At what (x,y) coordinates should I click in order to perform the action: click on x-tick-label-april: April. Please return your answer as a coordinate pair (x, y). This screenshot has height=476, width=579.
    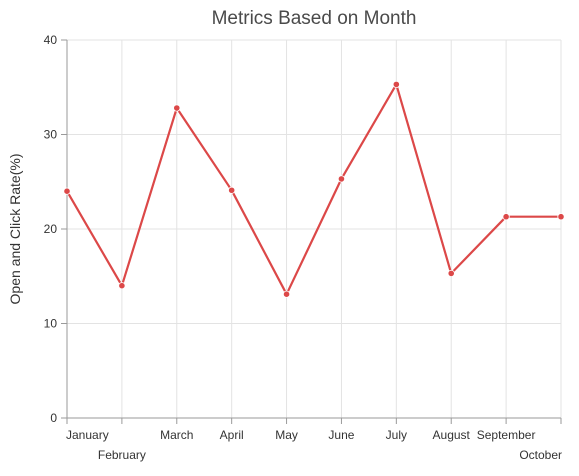
    Looking at the image, I should click on (232, 435).